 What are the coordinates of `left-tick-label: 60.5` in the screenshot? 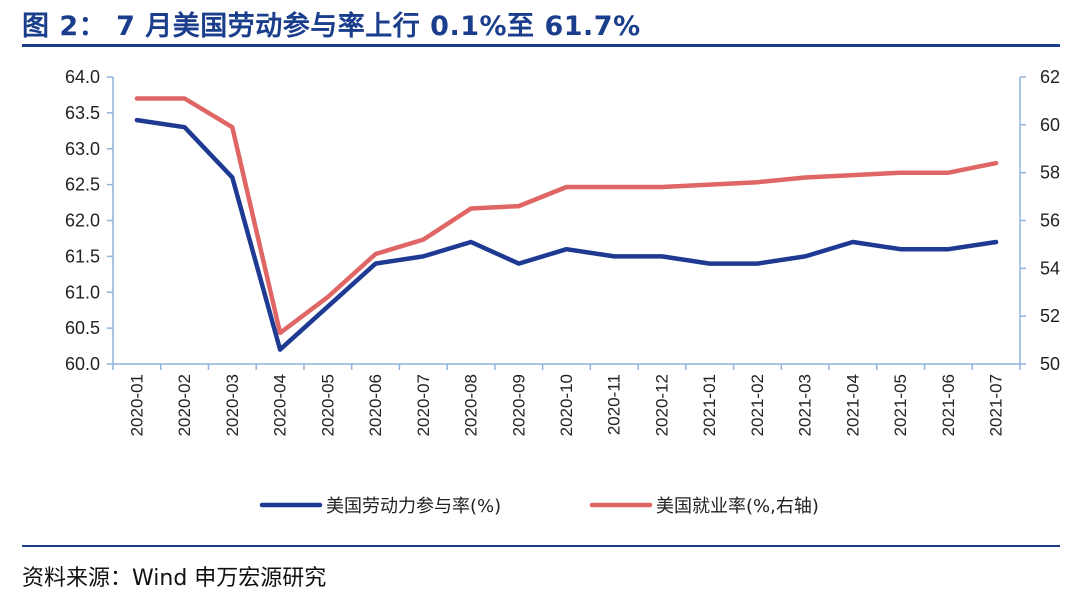 It's located at (82, 328).